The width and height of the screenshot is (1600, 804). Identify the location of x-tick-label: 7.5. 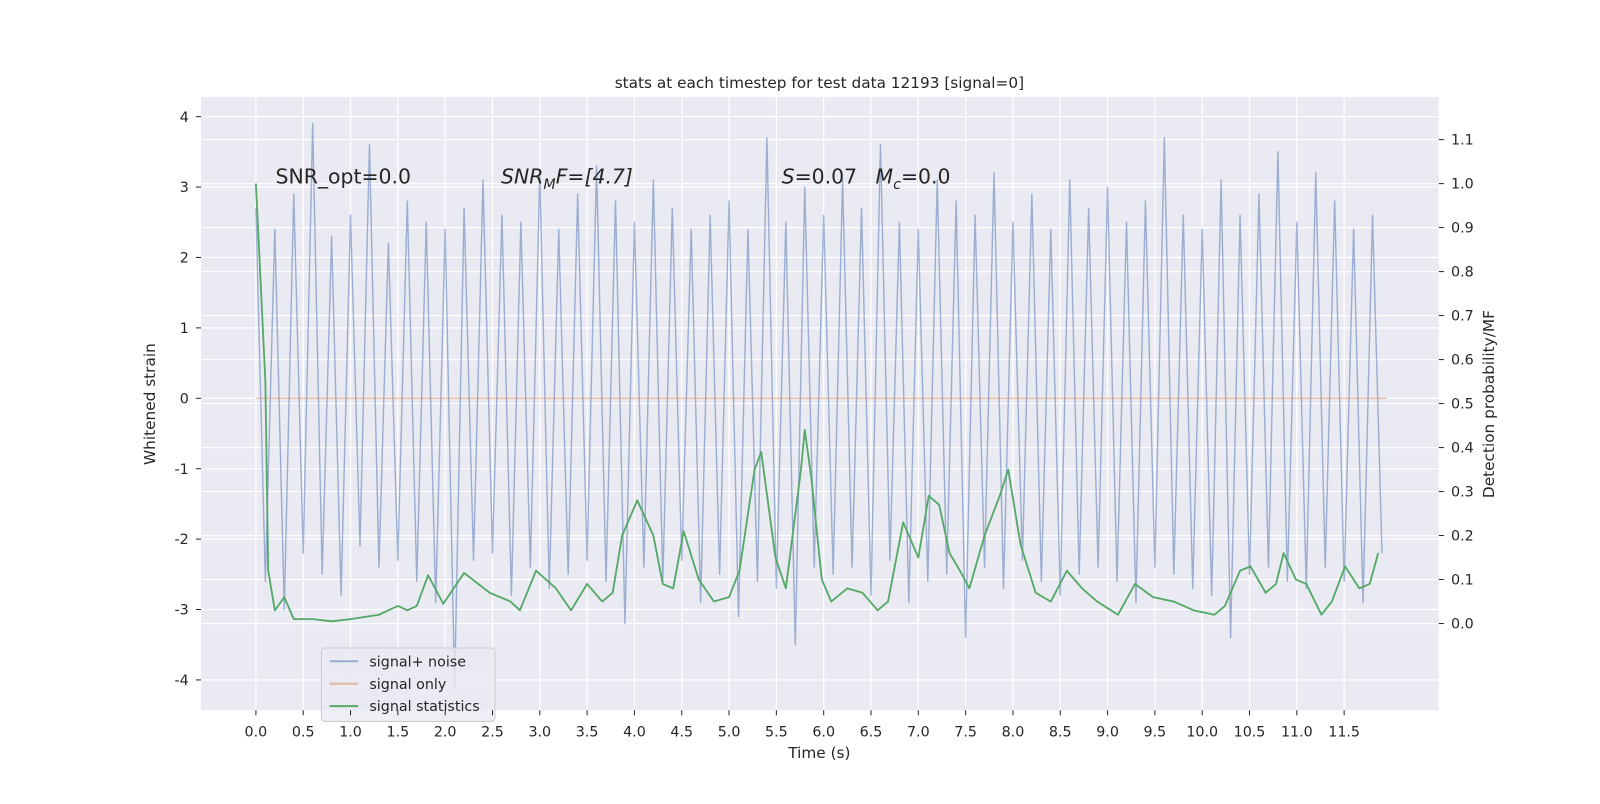
(965, 733).